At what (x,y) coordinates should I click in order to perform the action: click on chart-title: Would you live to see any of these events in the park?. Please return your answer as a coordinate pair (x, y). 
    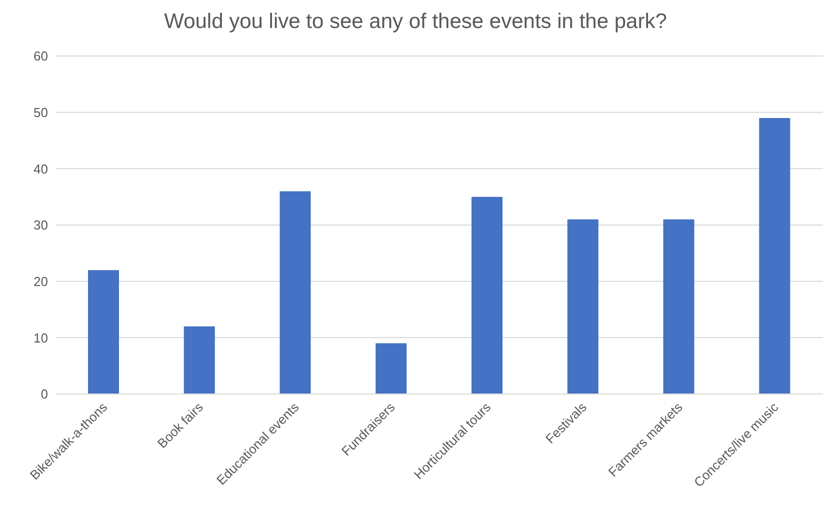
    Looking at the image, I should click on (415, 22).